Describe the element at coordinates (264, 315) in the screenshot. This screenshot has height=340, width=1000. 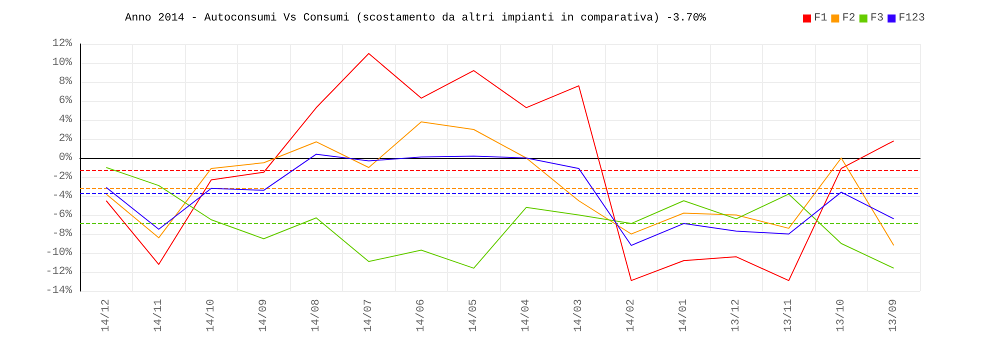
I see `x-tick-label: 14/09` at that location.